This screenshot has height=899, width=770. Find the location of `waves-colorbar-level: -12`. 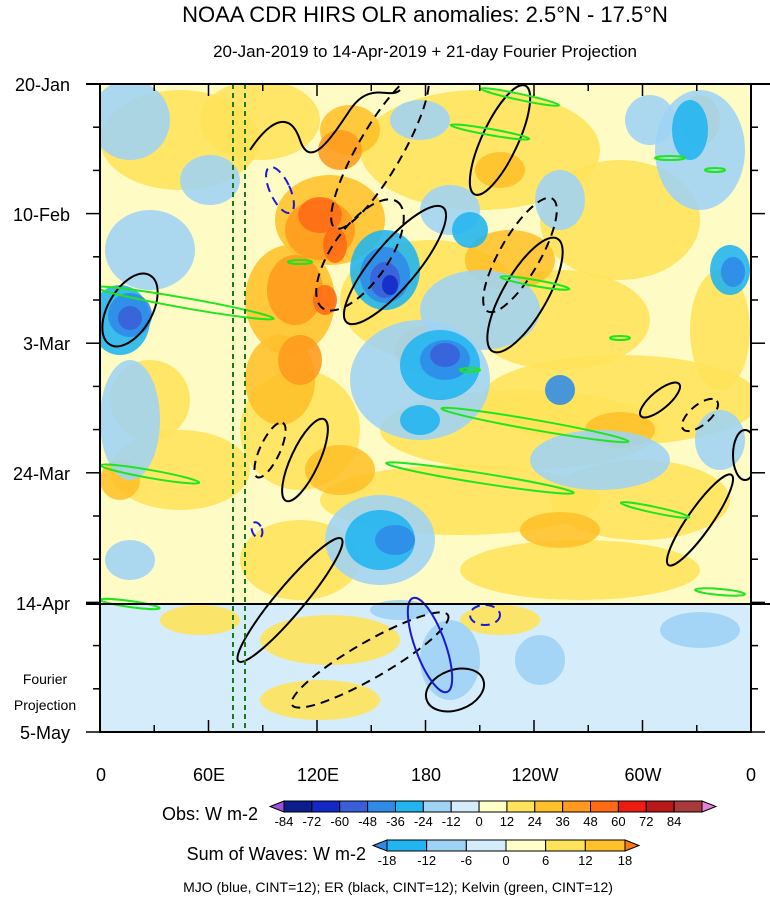

waves-colorbar-level: -12 is located at coordinates (426, 860).